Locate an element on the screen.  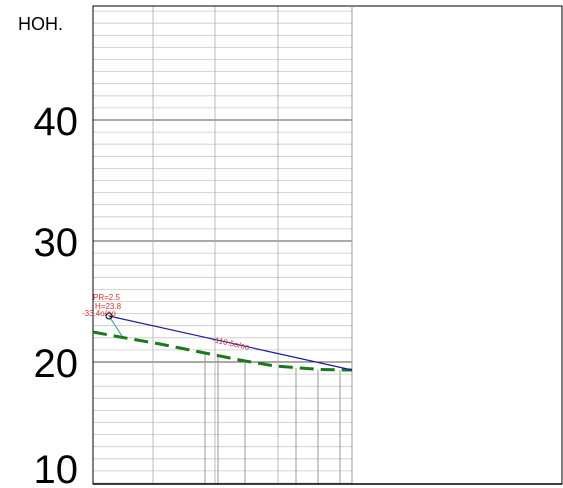
station-drop-lines is located at coordinates (272, 418).